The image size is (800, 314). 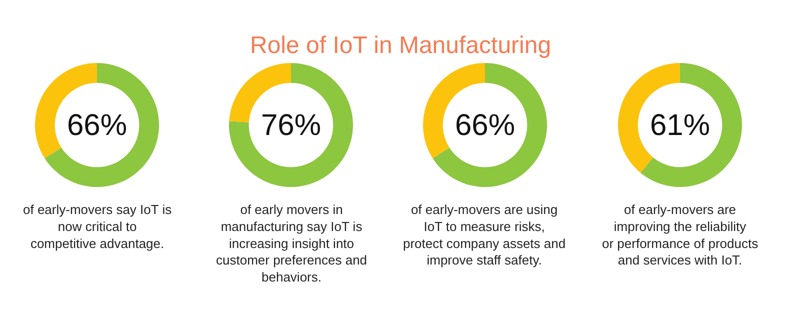 What do you see at coordinates (97, 226) in the screenshot?
I see `text: of early-movers say IoT is now critical to competitive advantage.` at bounding box center [97, 226].